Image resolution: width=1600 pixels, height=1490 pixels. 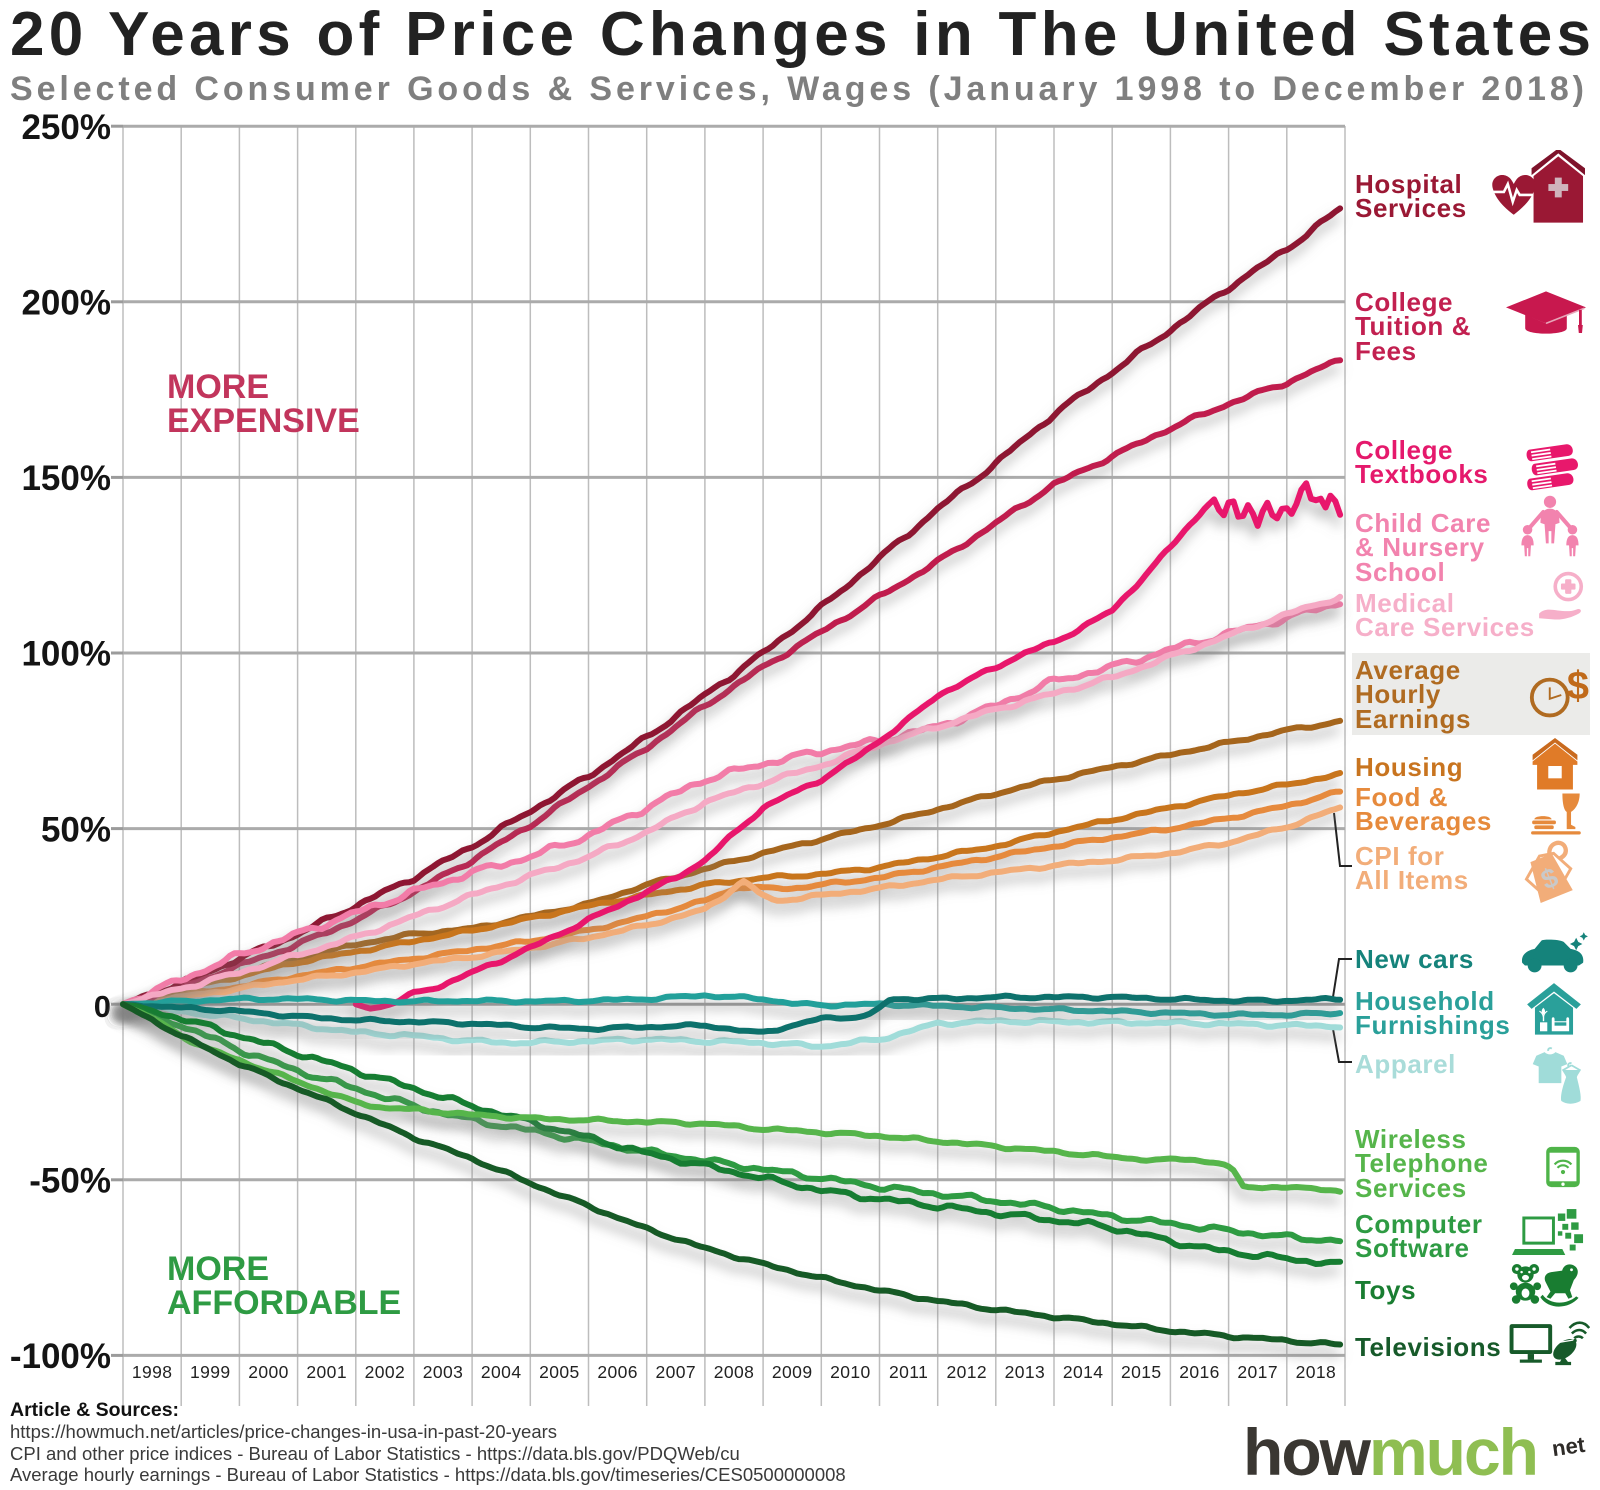 I want to click on svg-text: 2001, so click(x=326, y=1372).